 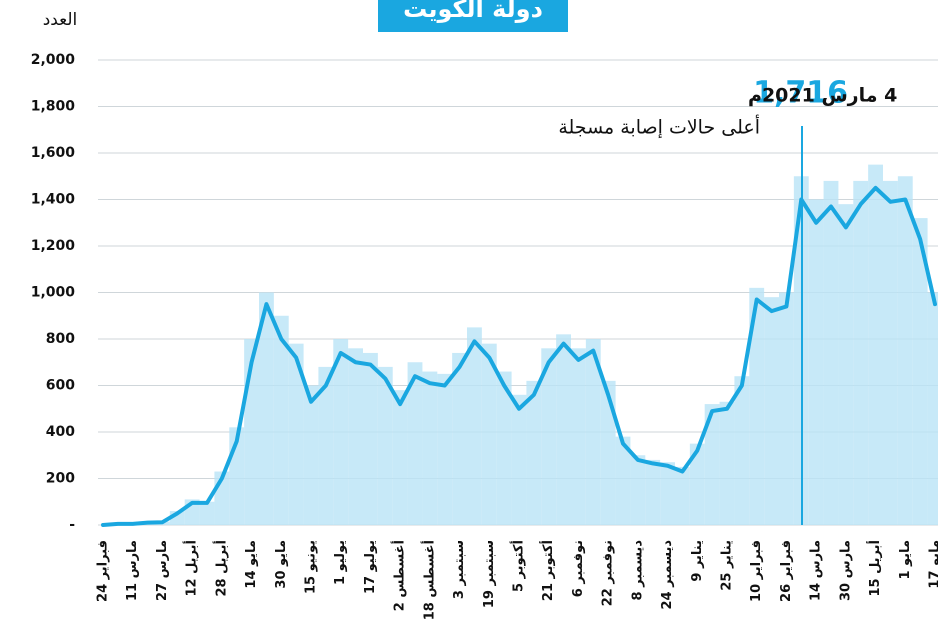 I want to click on y-tick-label: 200, so click(x=60, y=479).